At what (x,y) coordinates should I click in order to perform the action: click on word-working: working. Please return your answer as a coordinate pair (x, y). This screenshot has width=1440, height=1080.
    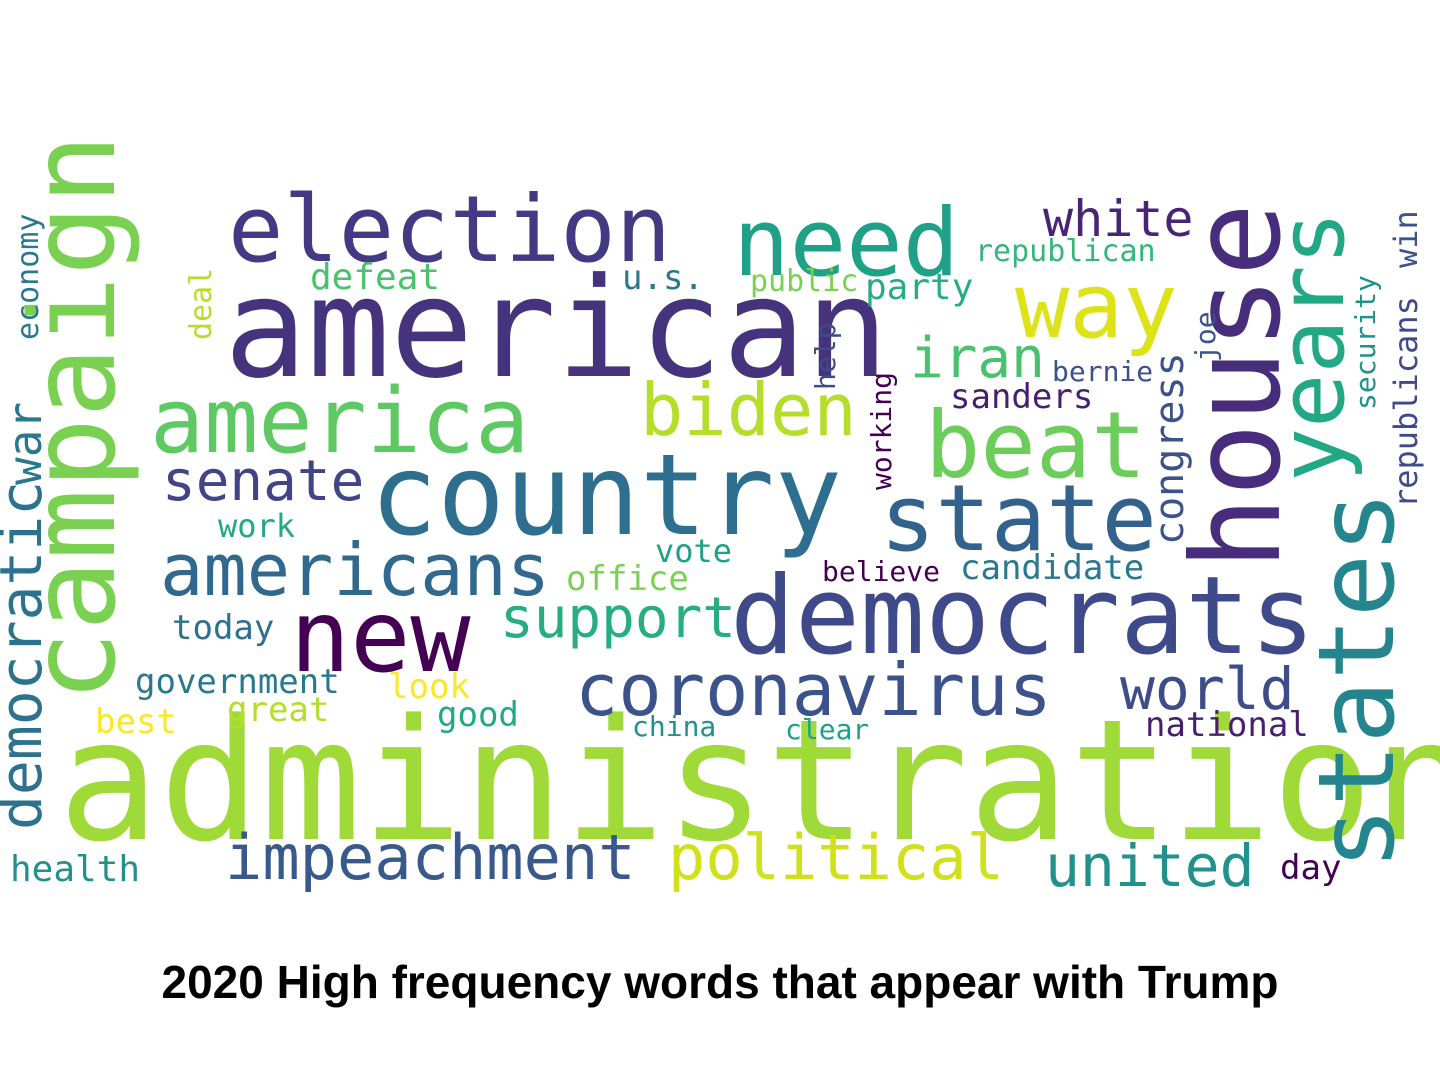
    Looking at the image, I should click on (881, 430).